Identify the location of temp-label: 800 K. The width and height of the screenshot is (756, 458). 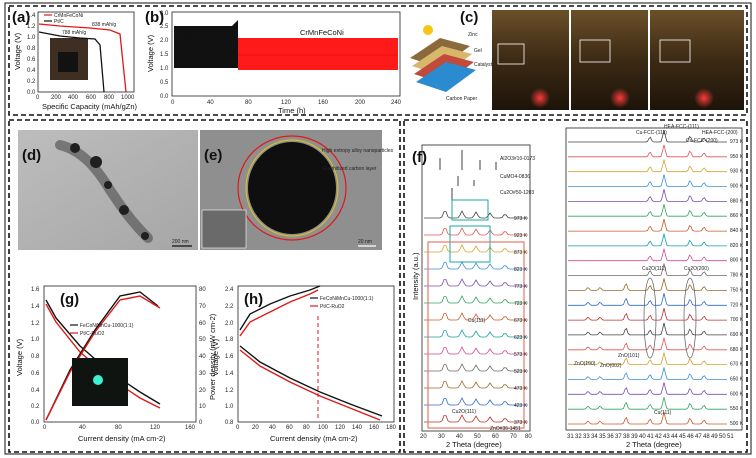
(737, 261).